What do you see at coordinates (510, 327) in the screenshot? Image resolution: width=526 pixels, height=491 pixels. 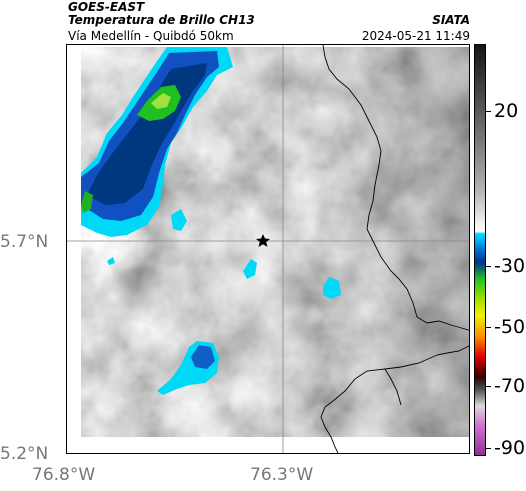 I see `colorbar-tick-label: -50` at bounding box center [510, 327].